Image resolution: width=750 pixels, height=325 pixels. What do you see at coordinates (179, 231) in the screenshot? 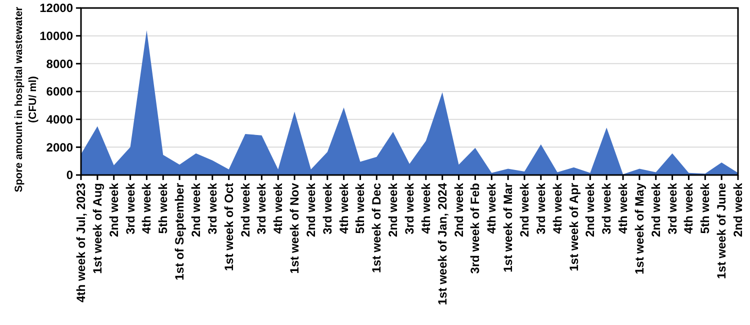
I see `x-tick-label: 1st of September` at bounding box center [179, 231].